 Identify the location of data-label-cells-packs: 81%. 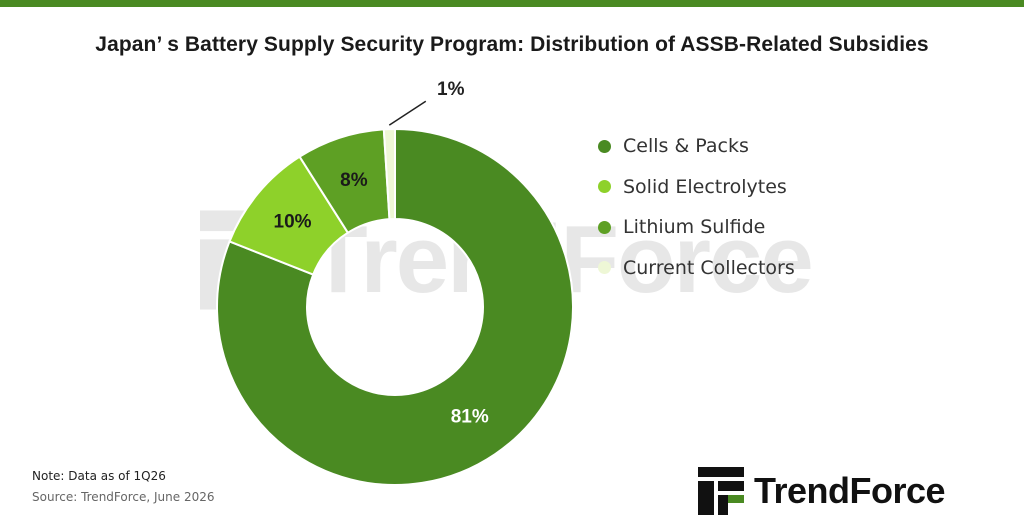
(470, 417).